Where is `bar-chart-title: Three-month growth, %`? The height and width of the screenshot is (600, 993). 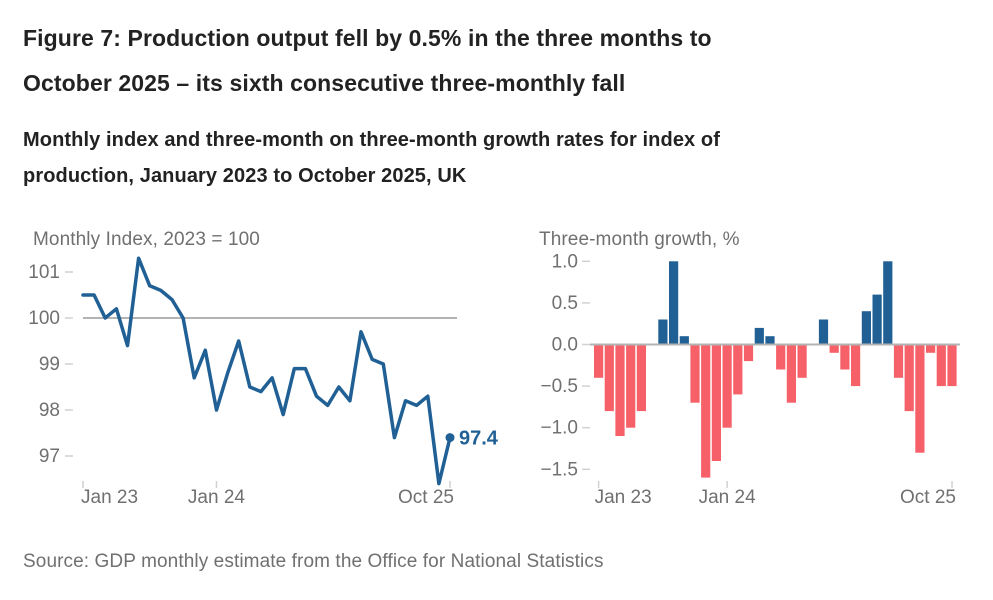
bar-chart-title: Three-month growth, % is located at coordinates (639, 239).